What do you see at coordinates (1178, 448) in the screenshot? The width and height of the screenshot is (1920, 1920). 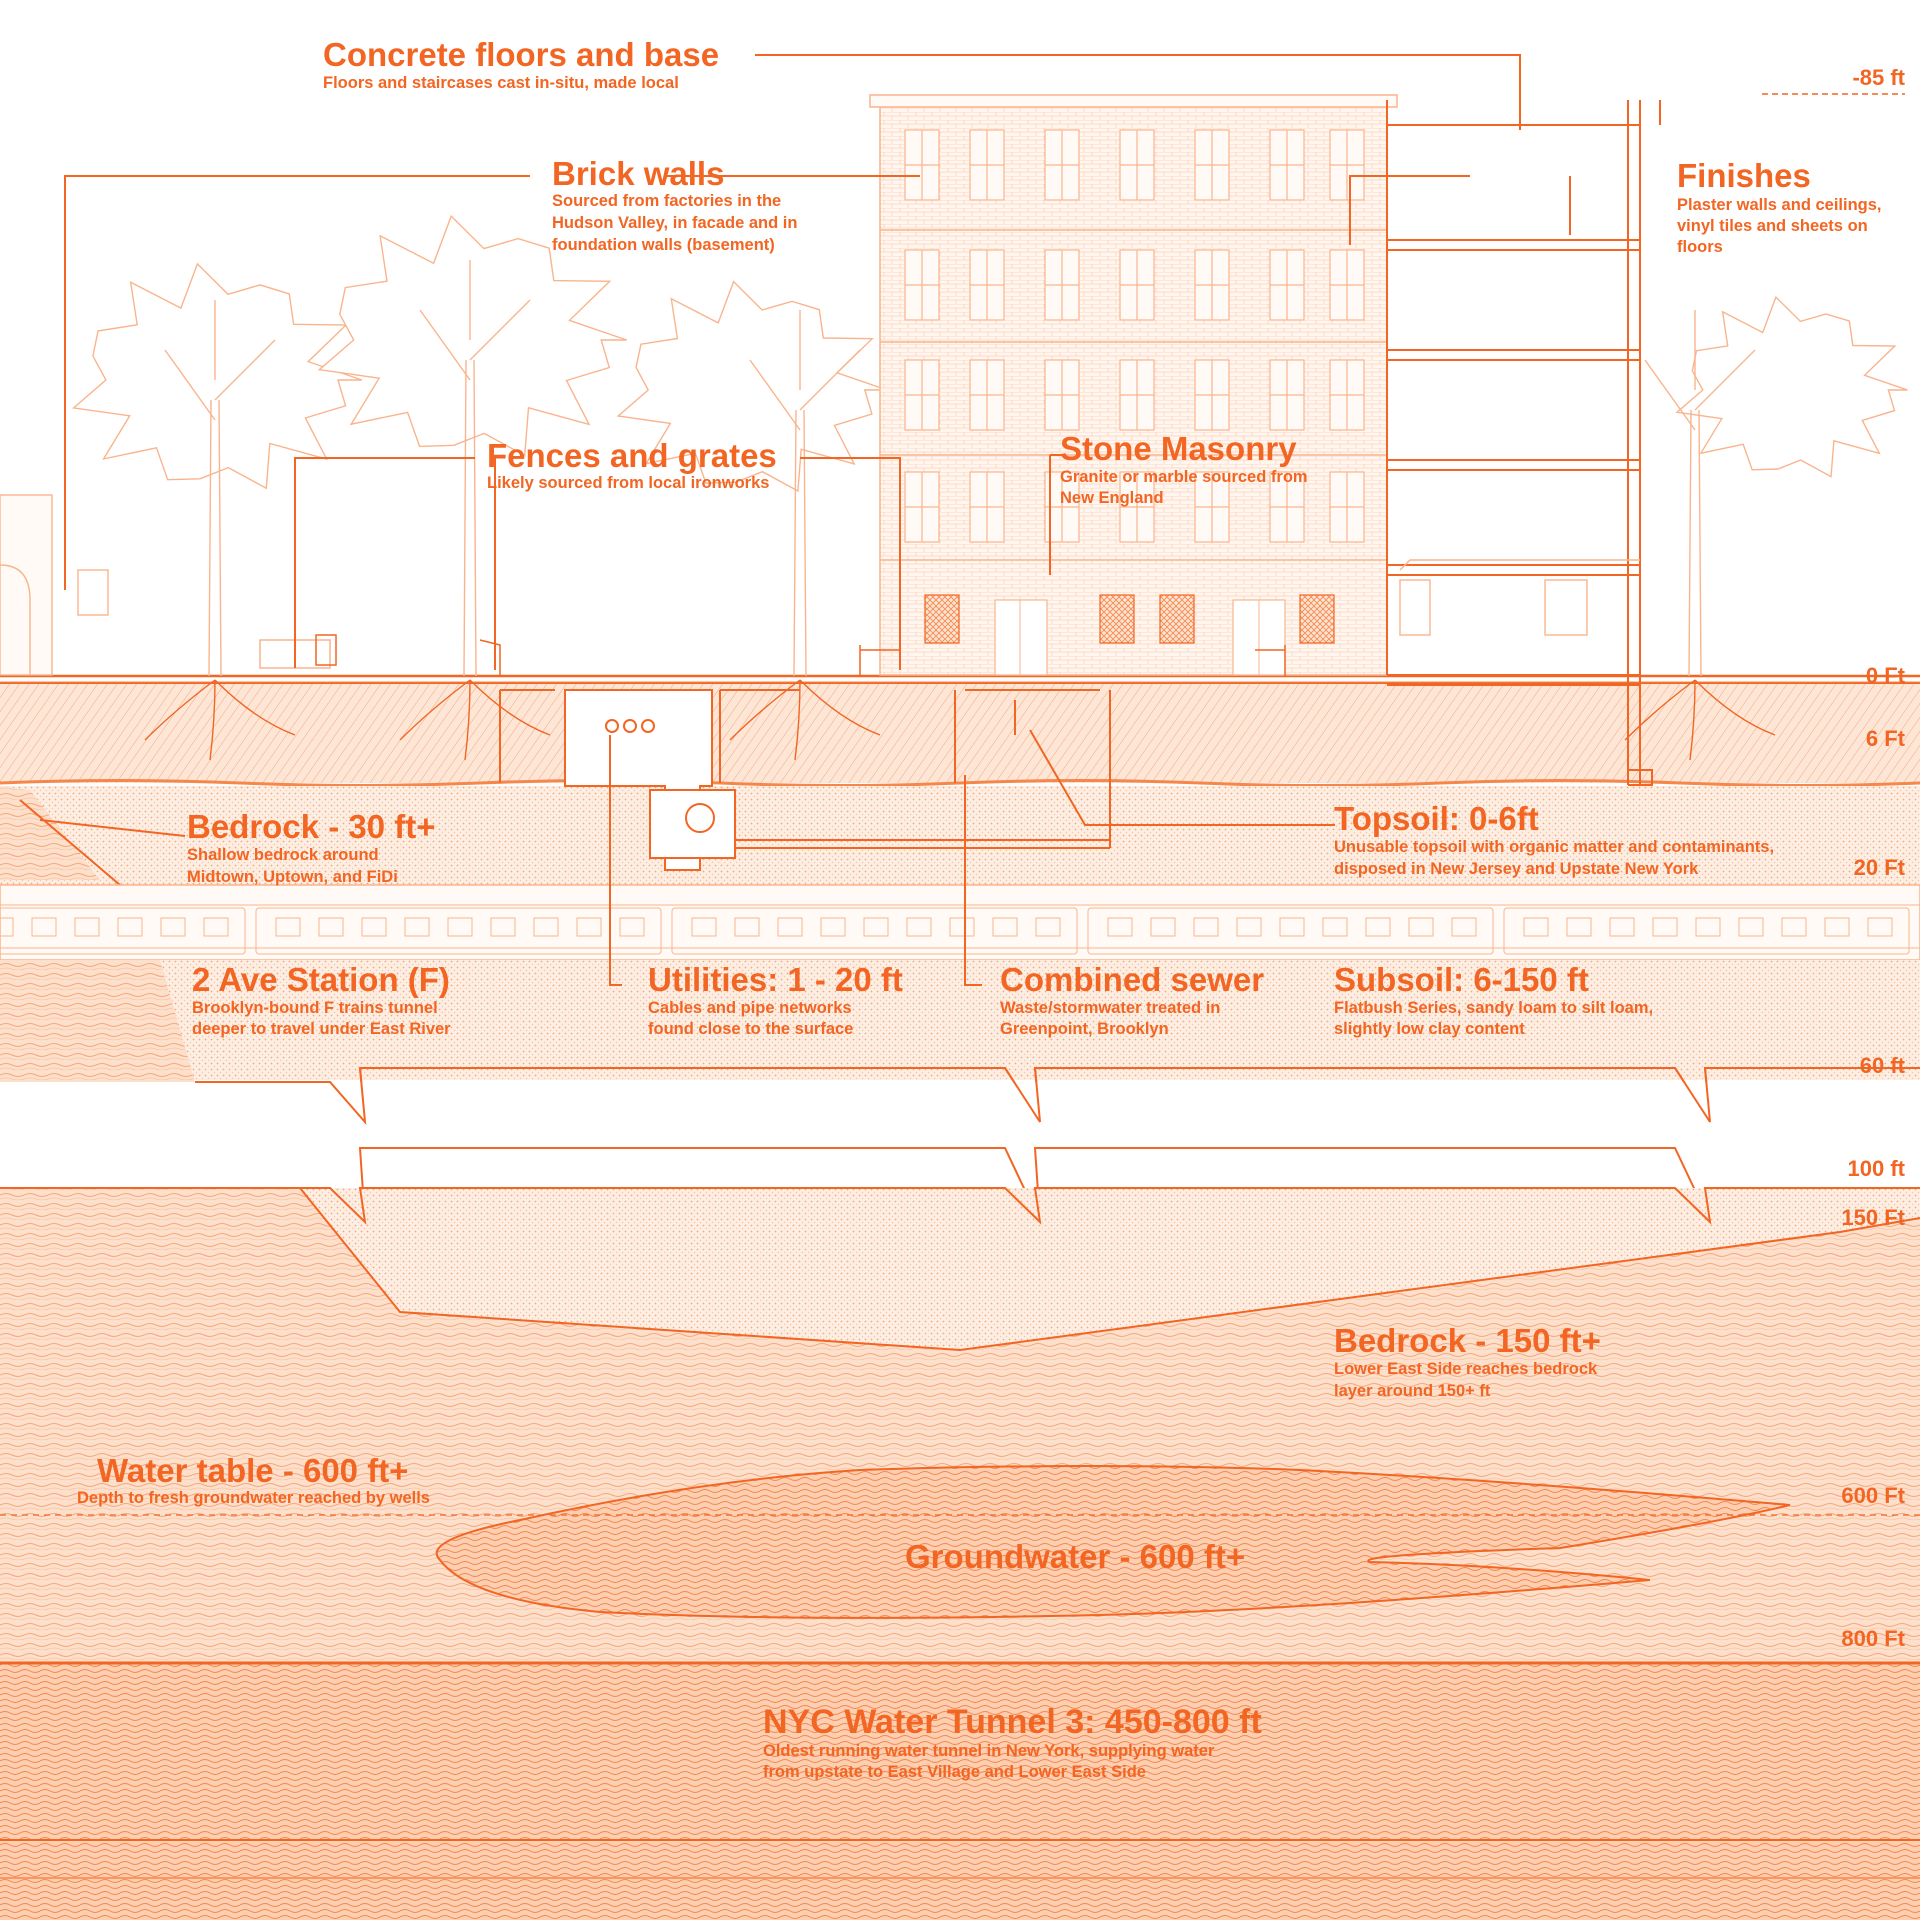 I see `stone-title: Stone Masonry` at bounding box center [1178, 448].